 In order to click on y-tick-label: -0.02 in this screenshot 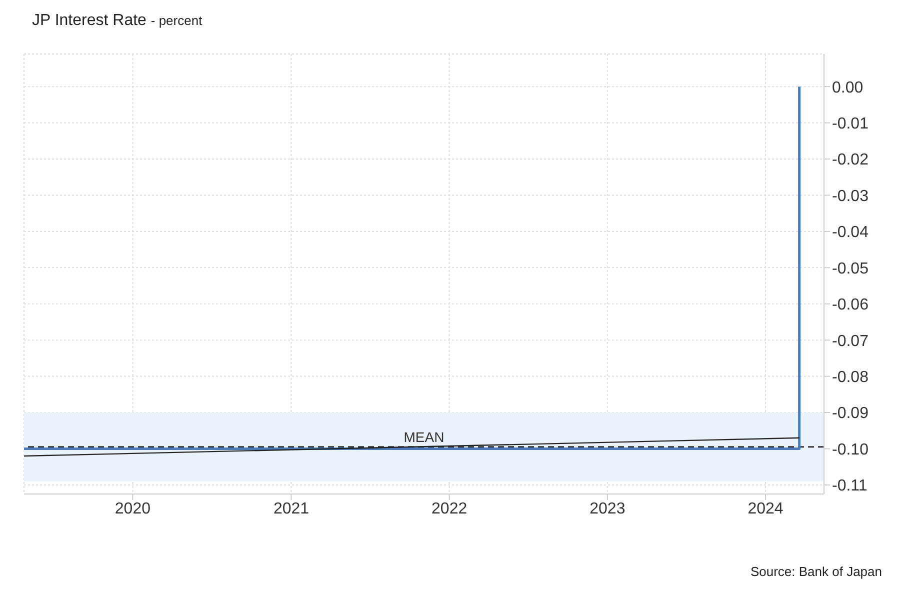, I will do `click(850, 160)`.